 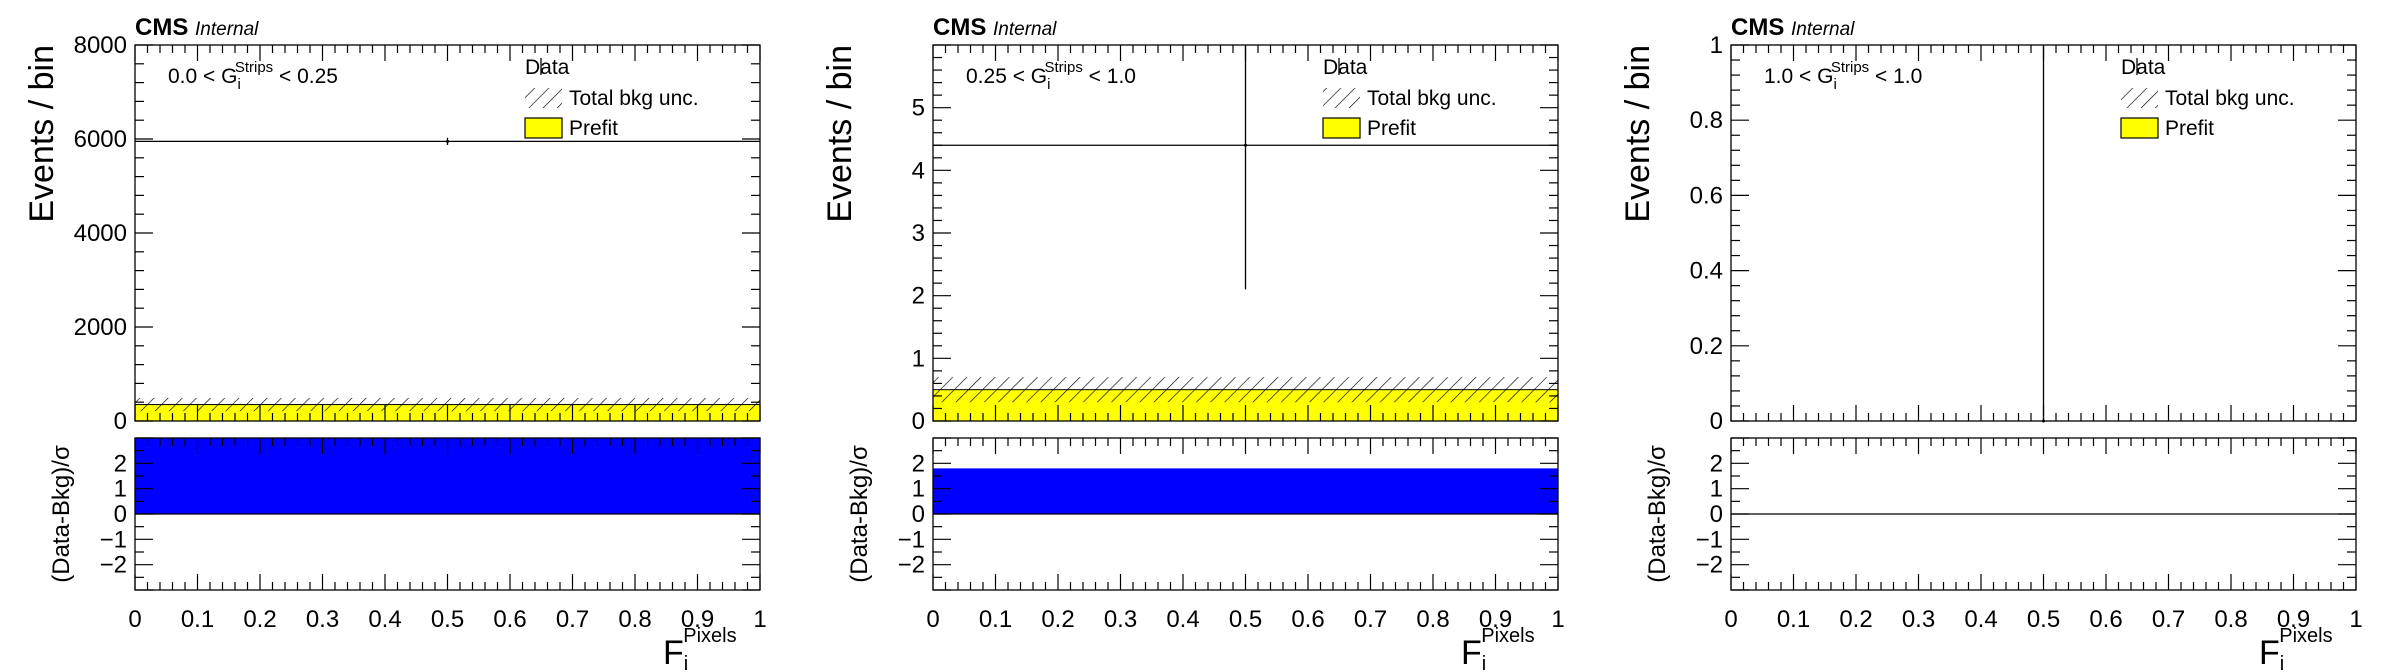 I want to click on y-tick-label: 1, so click(x=918, y=358).